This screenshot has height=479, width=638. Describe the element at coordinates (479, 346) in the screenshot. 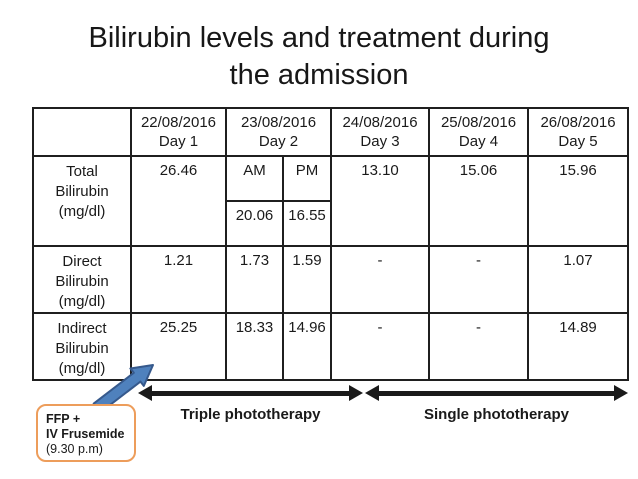

I see `cell-indirect-day4: -` at that location.